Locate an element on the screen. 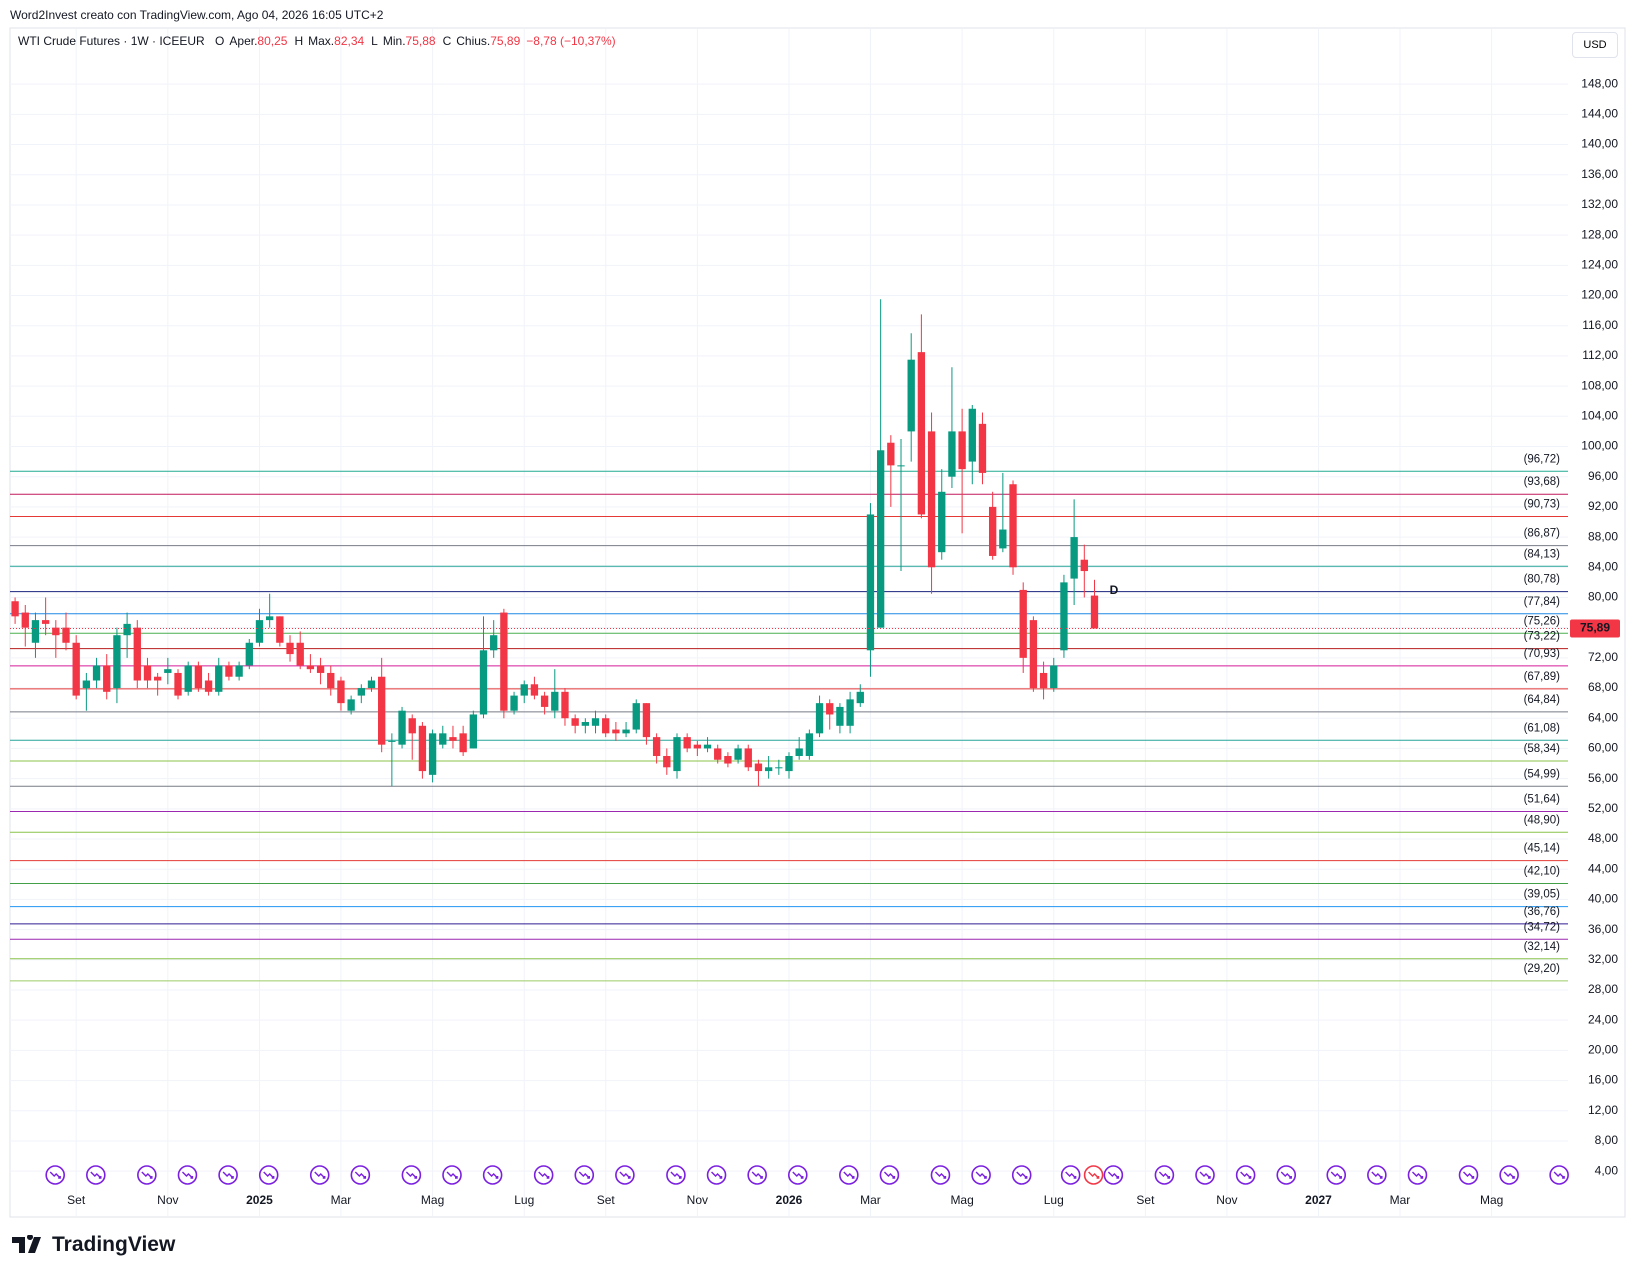  y-tick-label: 144,00 is located at coordinates (1599, 114).